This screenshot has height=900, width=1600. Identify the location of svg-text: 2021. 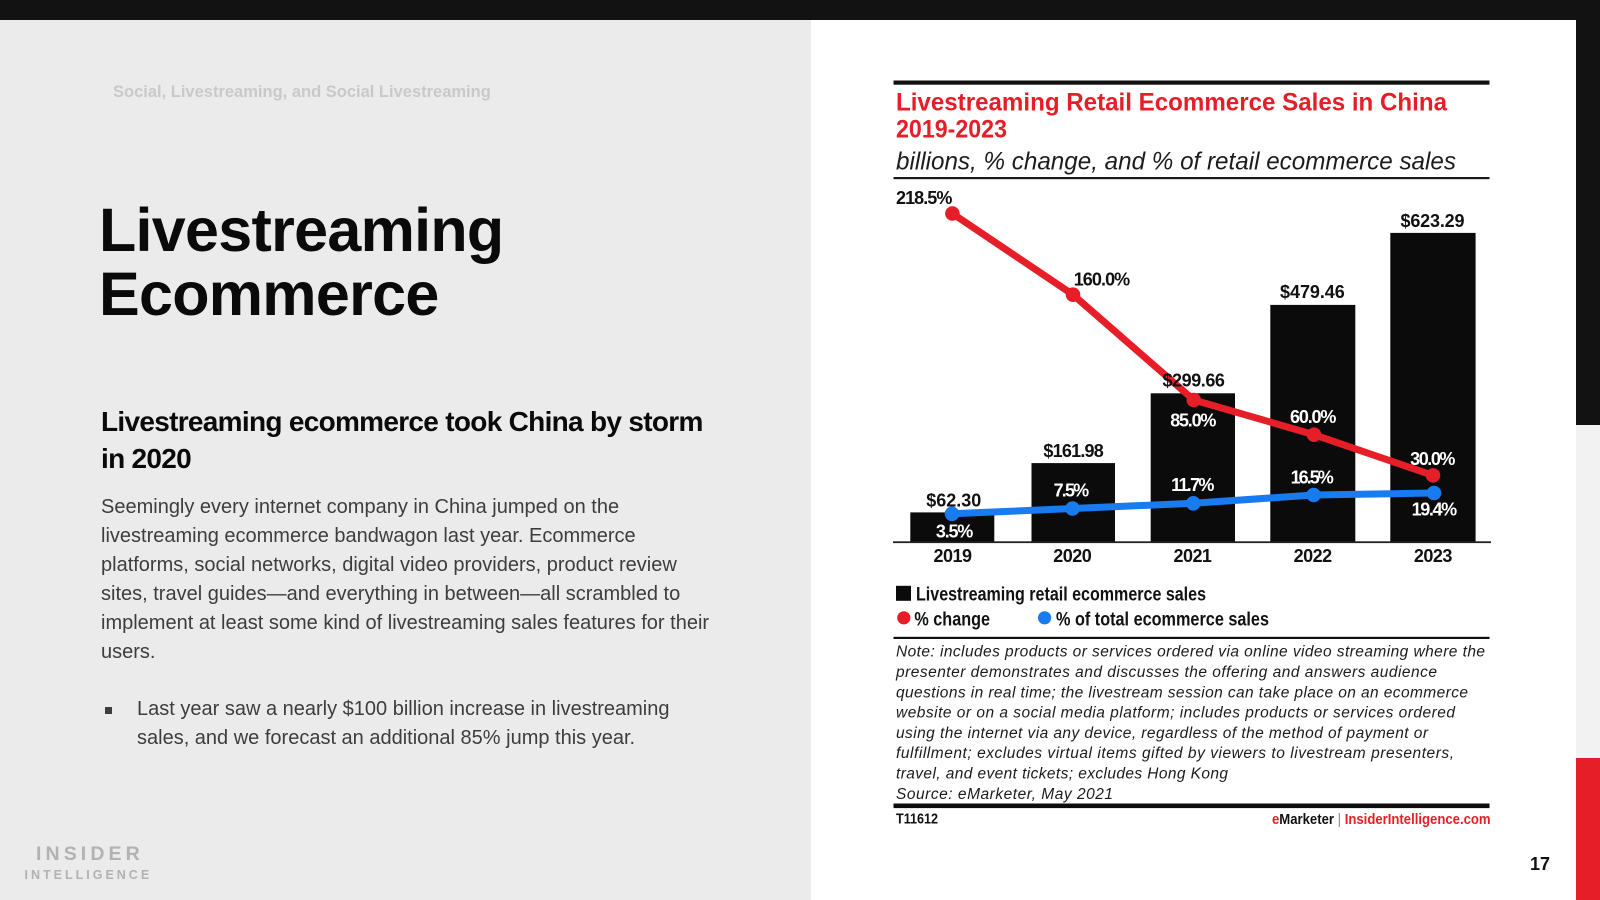
(1192, 556).